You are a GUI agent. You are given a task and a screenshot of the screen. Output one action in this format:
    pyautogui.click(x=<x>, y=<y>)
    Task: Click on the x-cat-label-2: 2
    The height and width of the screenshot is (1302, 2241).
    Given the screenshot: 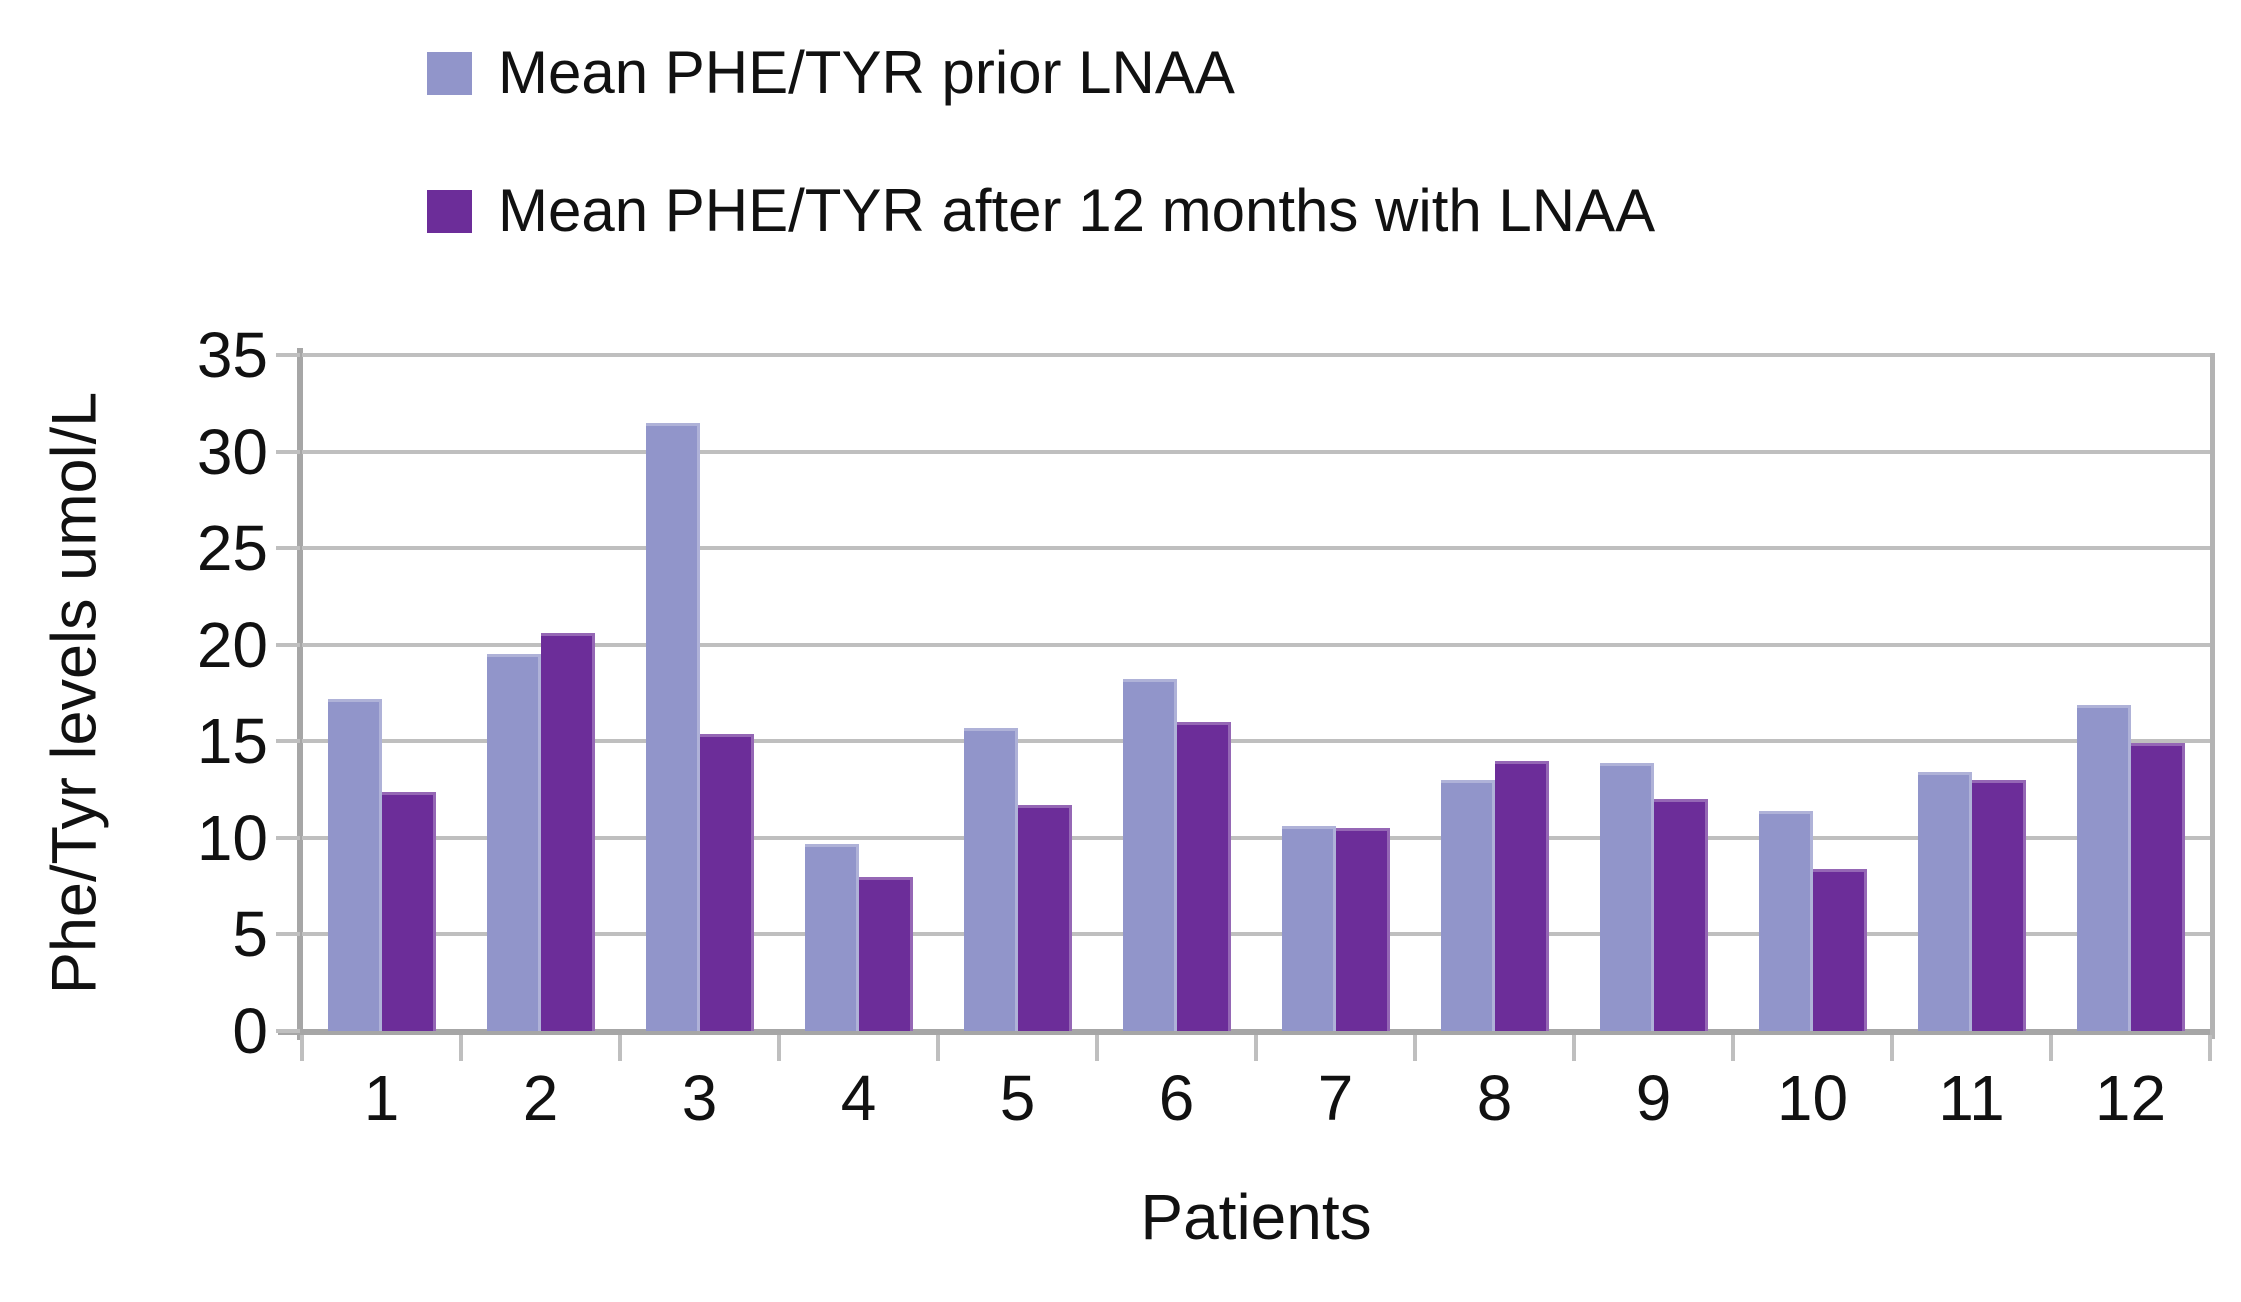 What is the action you would take?
    pyautogui.click(x=540, y=1098)
    